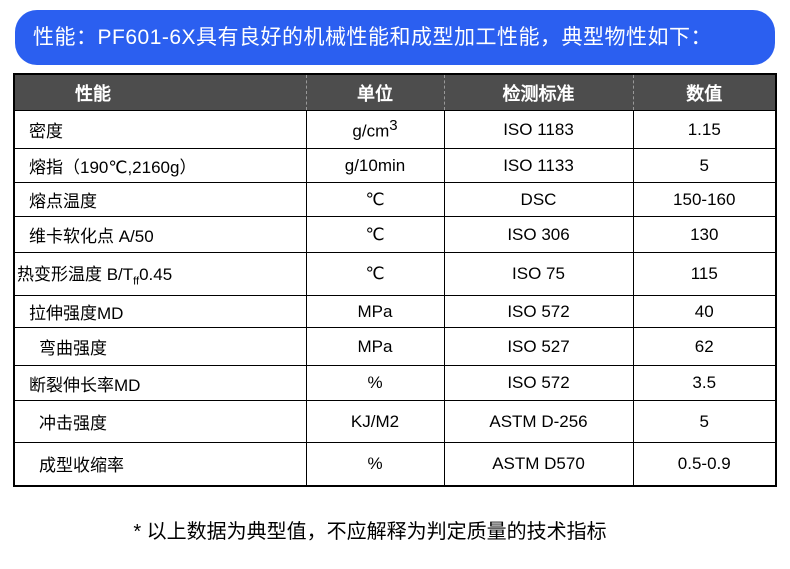 The image size is (790, 569). Describe the element at coordinates (395, 37) in the screenshot. I see `banner-title: 性能：PF601-6X具有良好的机械性能和成型加工性能，典型物性如下：` at that location.